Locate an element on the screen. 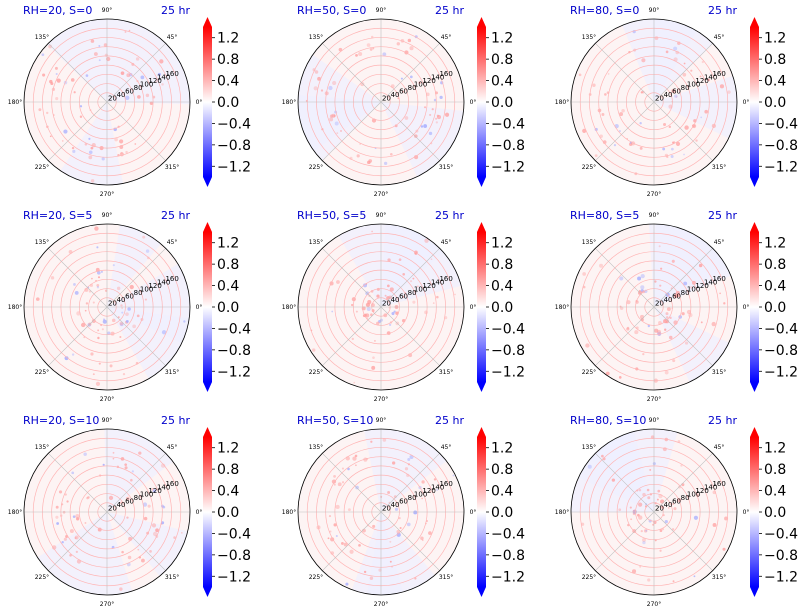 Image resolution: width=799 pixels, height=612 pixels. panel-title: RH=20, S=10 is located at coordinates (61, 420).